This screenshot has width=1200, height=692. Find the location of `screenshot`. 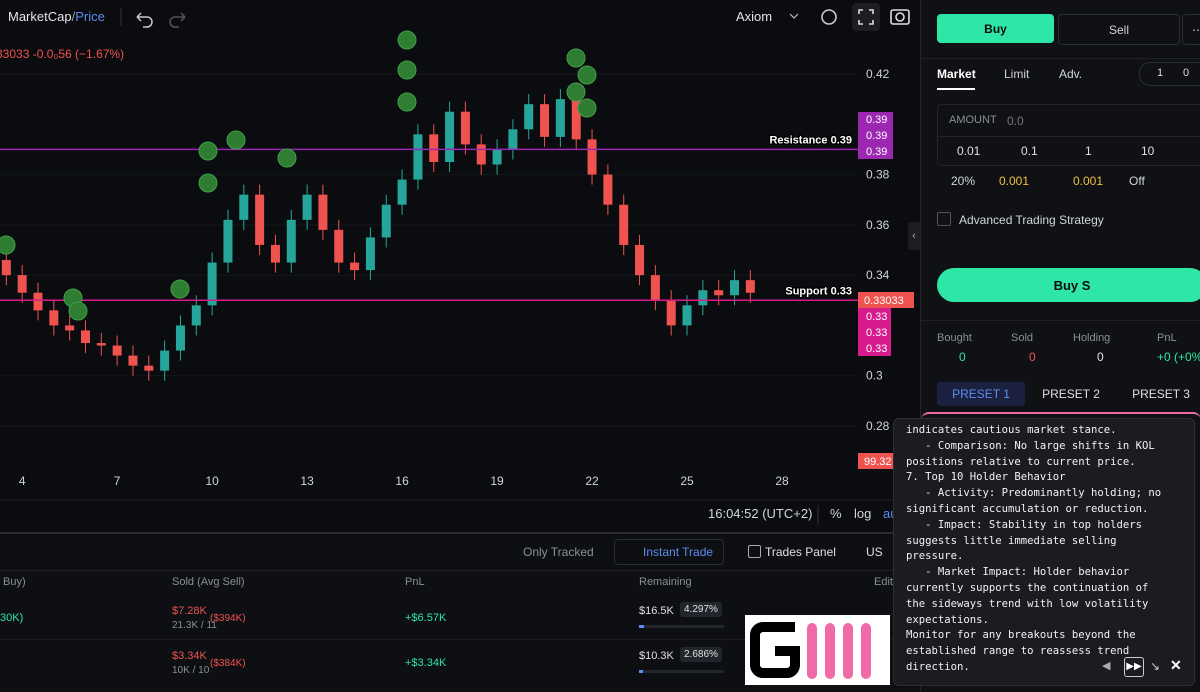

screenshot is located at coordinates (900, 17).